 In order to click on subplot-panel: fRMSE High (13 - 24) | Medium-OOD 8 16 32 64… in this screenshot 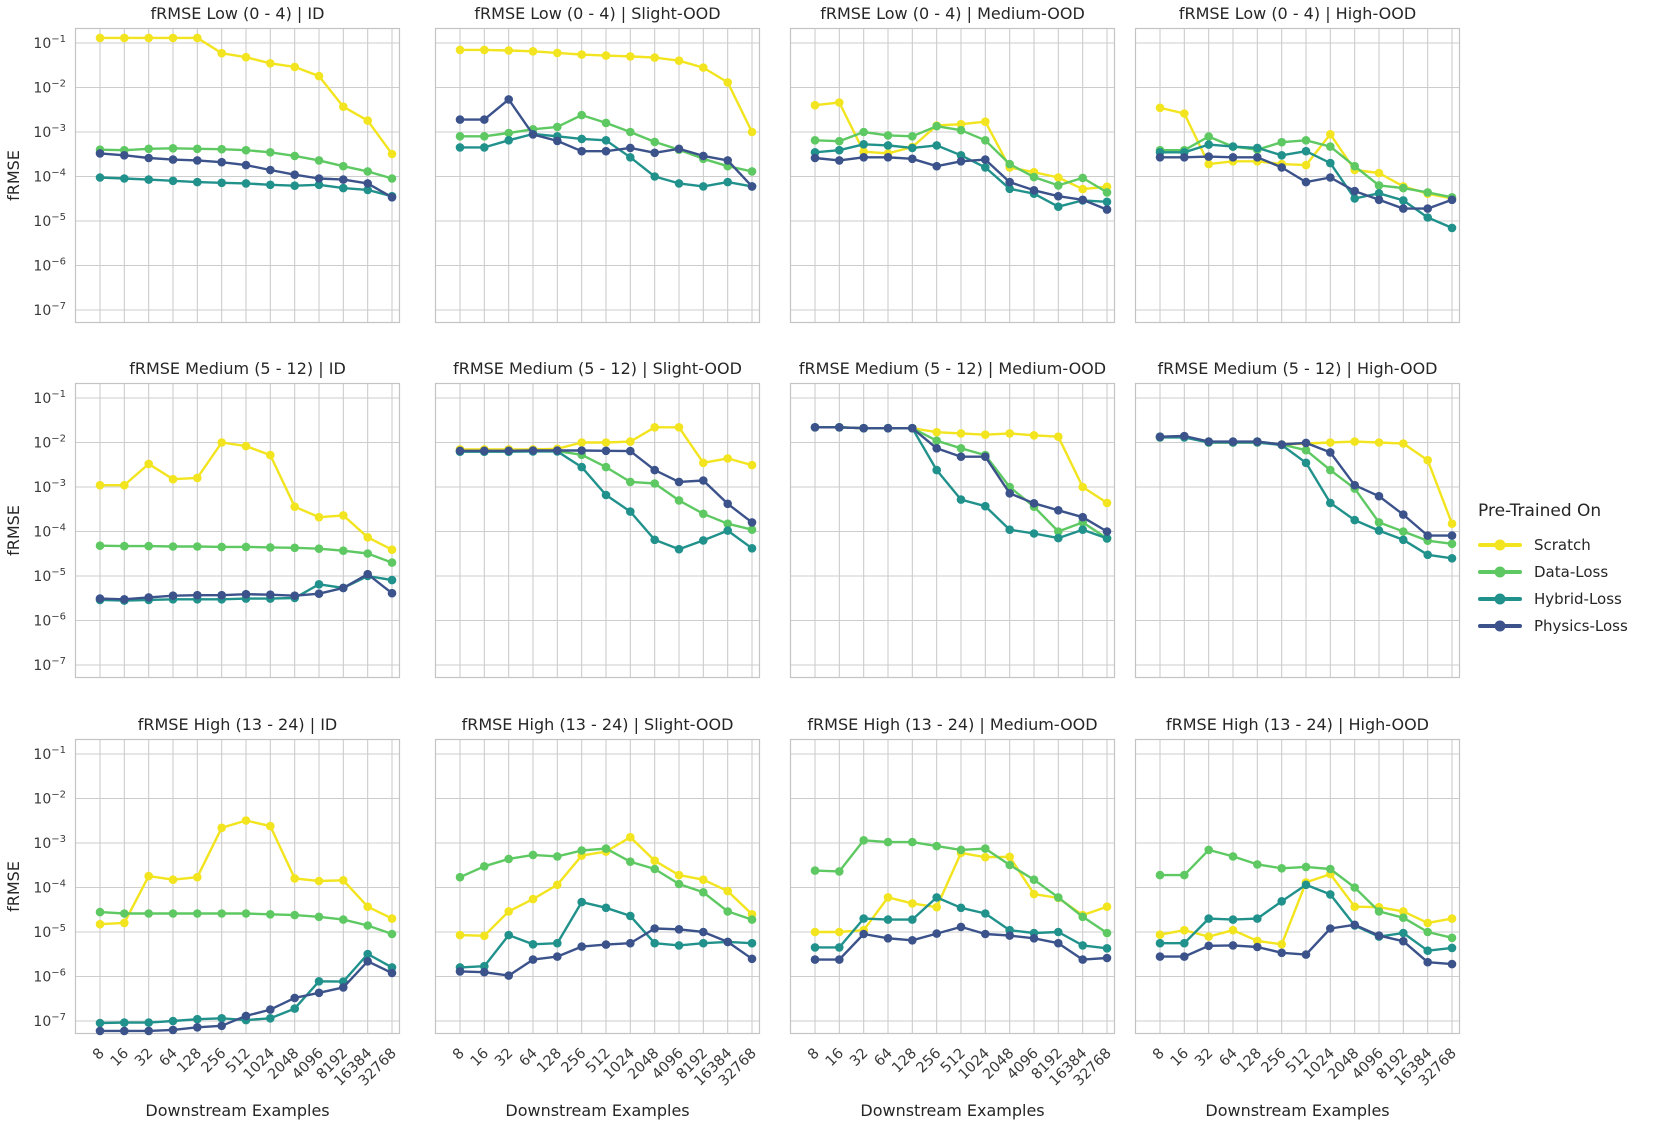, I will do `click(952, 917)`.